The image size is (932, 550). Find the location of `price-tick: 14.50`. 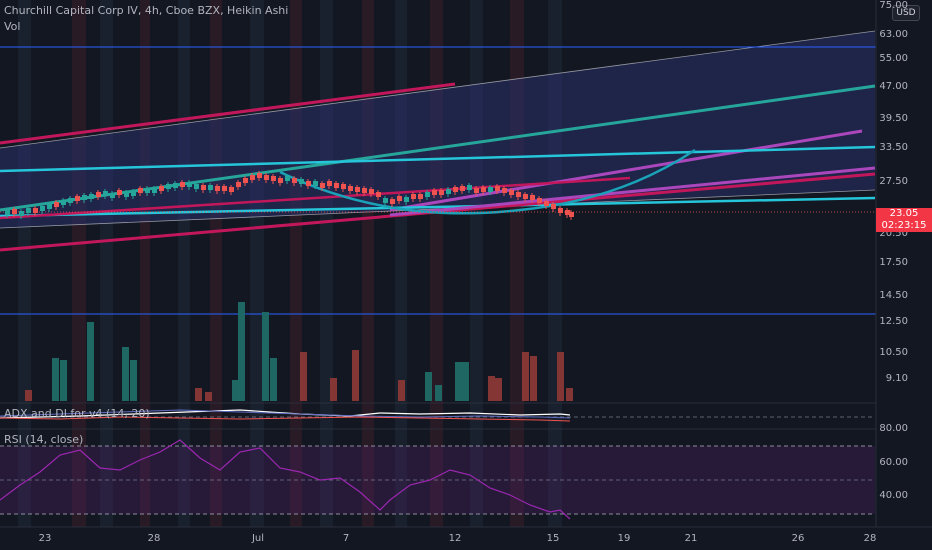

price-tick: 14.50 is located at coordinates (893, 295).